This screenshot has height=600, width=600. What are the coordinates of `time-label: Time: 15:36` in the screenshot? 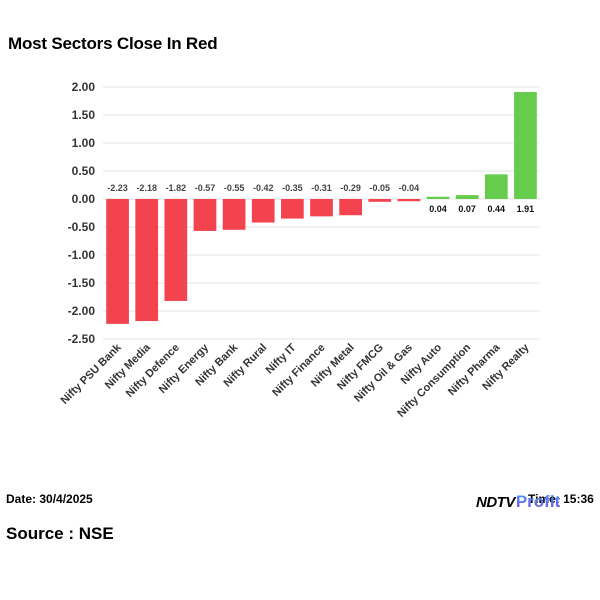 It's located at (561, 499).